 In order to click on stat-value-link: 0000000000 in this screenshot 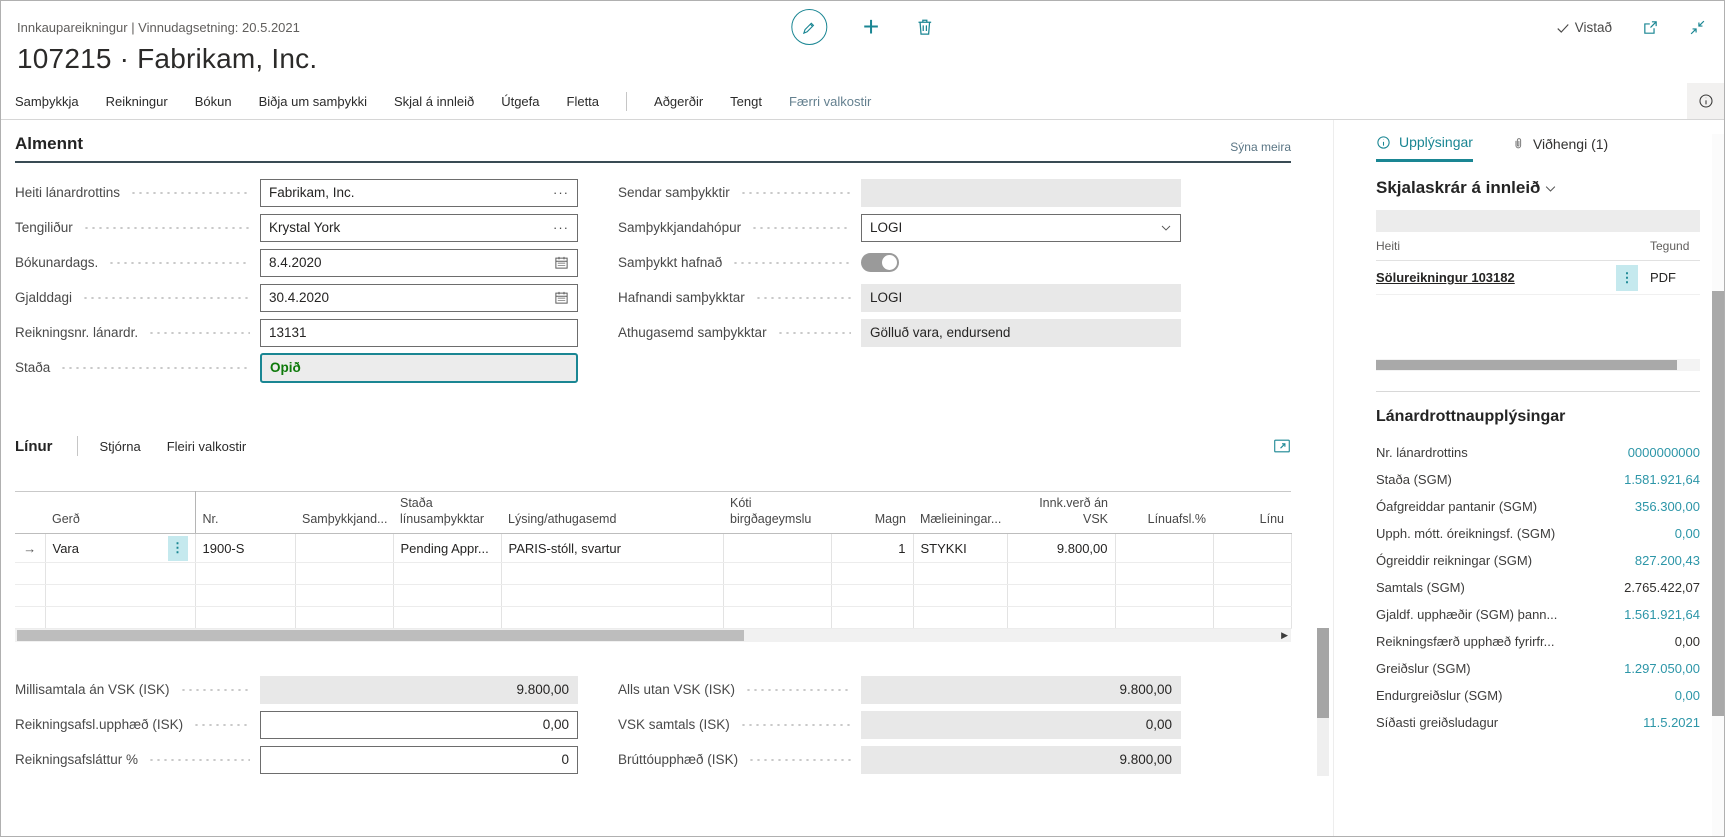, I will do `click(1663, 452)`.